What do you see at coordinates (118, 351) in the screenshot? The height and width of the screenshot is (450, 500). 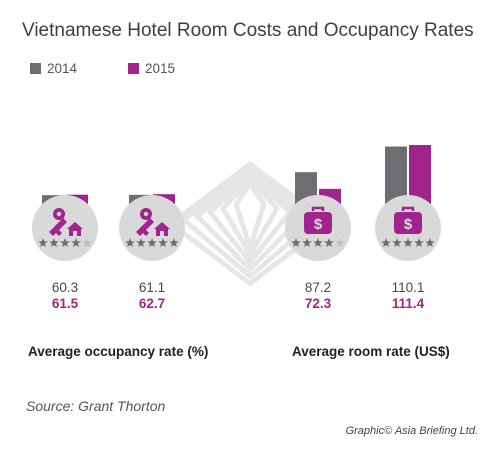 I see `group-label-occupancy: Average occupancy rate (%)` at bounding box center [118, 351].